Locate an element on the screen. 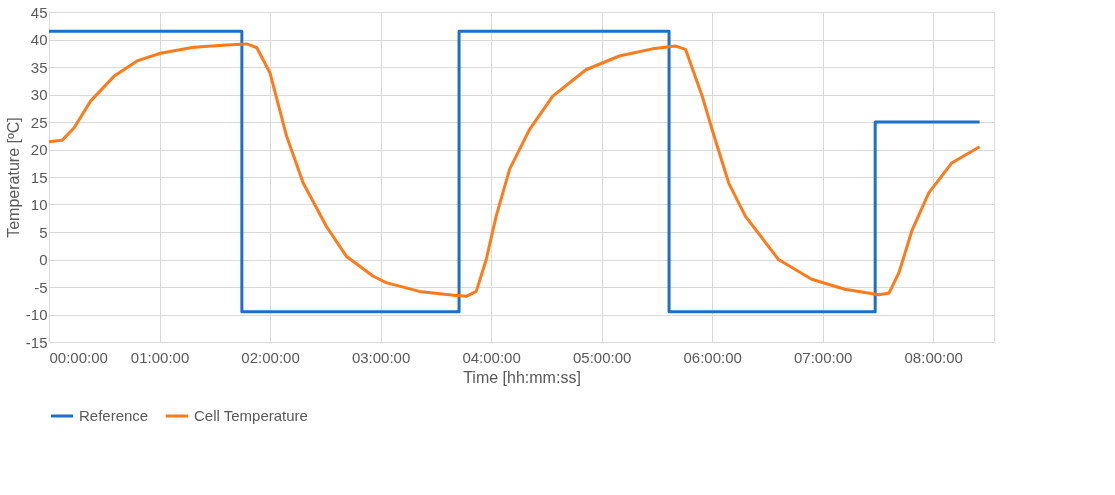 Image resolution: width=1115 pixels, height=495 pixels. y-tick-label: 40 is located at coordinates (39, 39).